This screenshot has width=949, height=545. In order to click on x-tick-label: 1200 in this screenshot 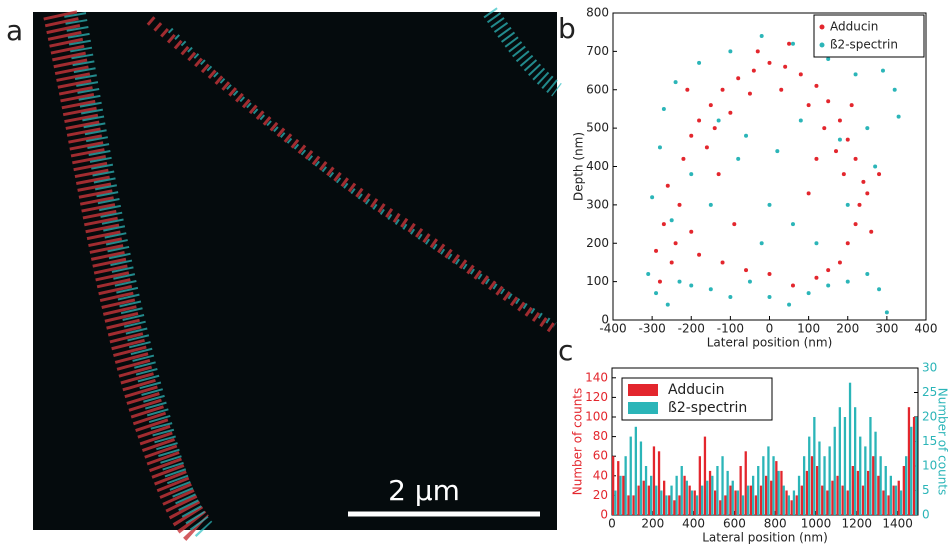, I will do `click(857, 524)`.